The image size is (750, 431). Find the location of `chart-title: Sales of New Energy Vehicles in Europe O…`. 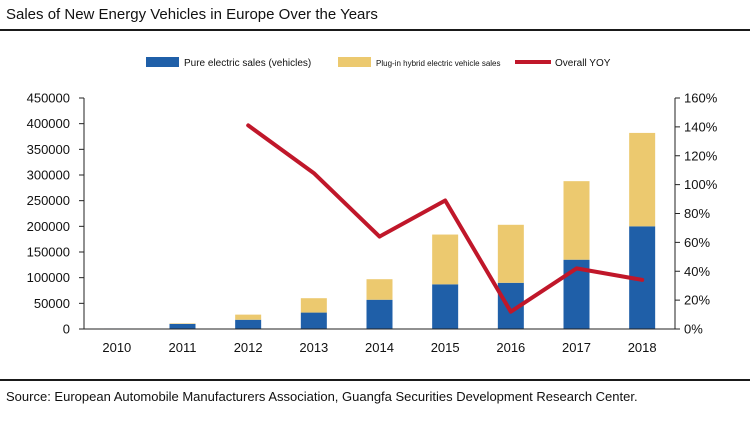

chart-title: Sales of New Energy Vehicles in Europe O… is located at coordinates (192, 14).